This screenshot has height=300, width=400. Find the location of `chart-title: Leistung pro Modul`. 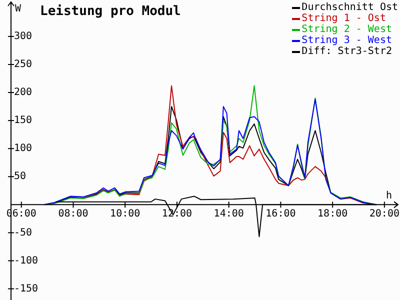

chart-title: Leistung pro Modul is located at coordinates (110, 11).